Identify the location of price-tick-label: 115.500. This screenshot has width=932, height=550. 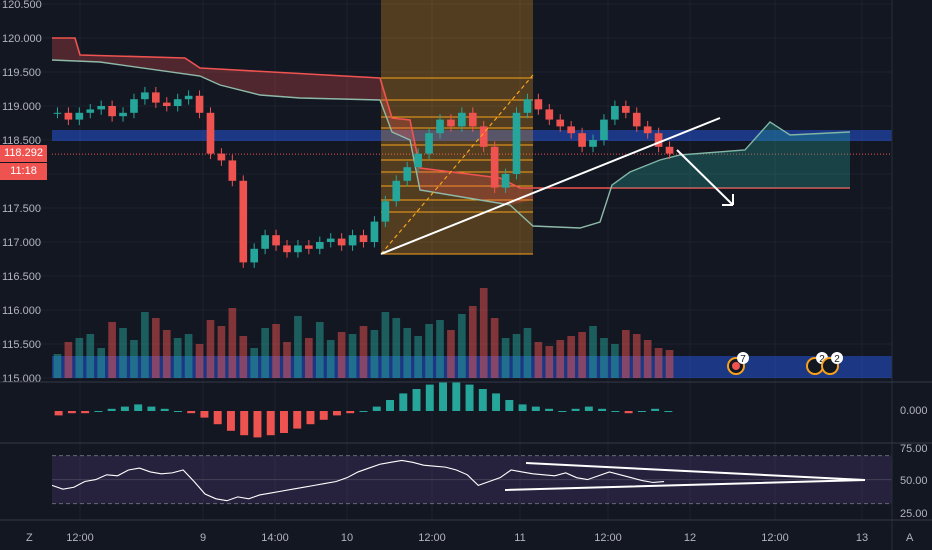
(21, 345).